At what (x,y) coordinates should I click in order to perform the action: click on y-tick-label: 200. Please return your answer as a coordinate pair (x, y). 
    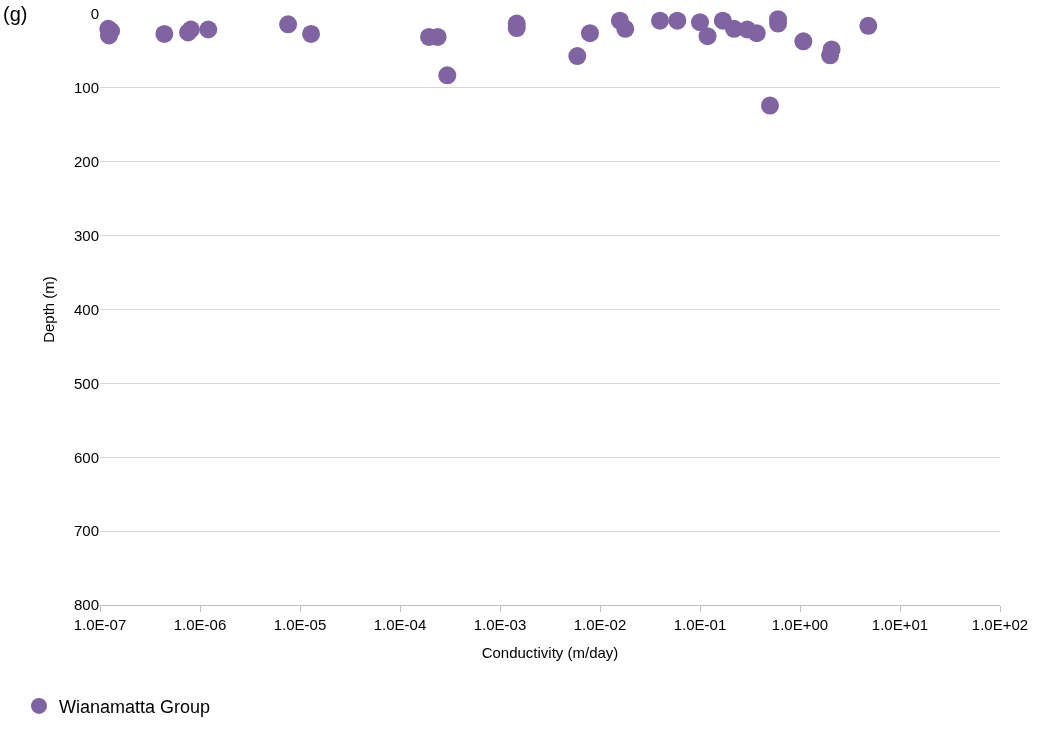
    Looking at the image, I should click on (86, 161).